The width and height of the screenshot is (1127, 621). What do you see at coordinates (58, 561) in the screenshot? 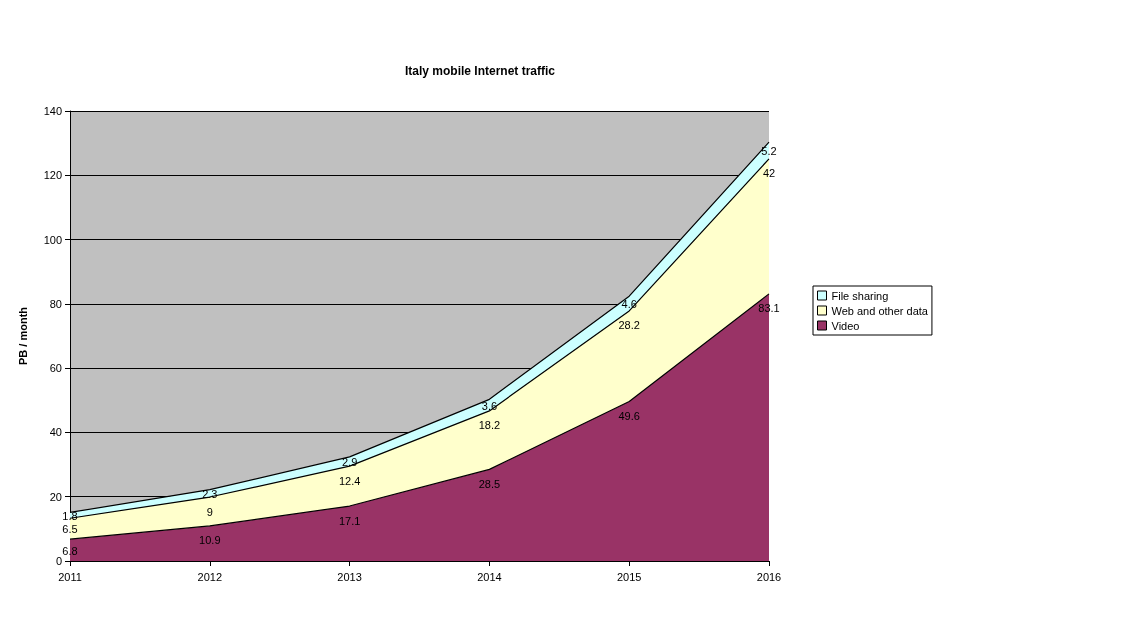
I see `y-tick-label: 0` at bounding box center [58, 561].